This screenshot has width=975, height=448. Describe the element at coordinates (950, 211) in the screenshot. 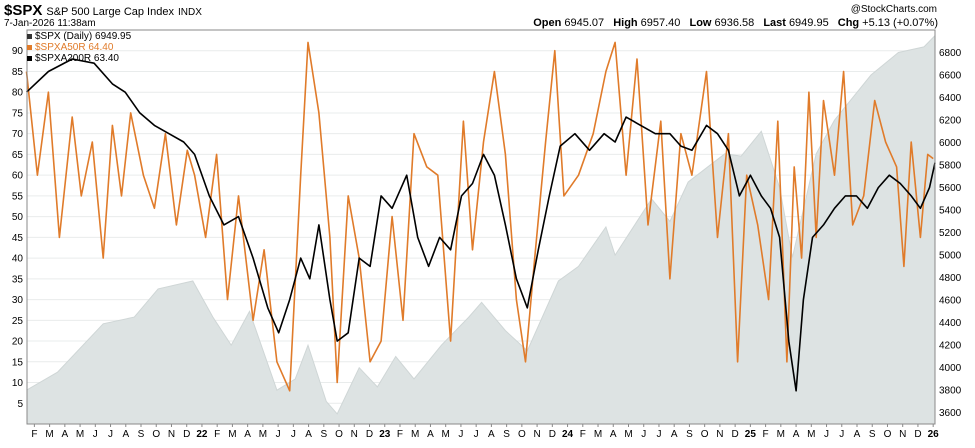

I see `right-tick-label: 5400` at that location.